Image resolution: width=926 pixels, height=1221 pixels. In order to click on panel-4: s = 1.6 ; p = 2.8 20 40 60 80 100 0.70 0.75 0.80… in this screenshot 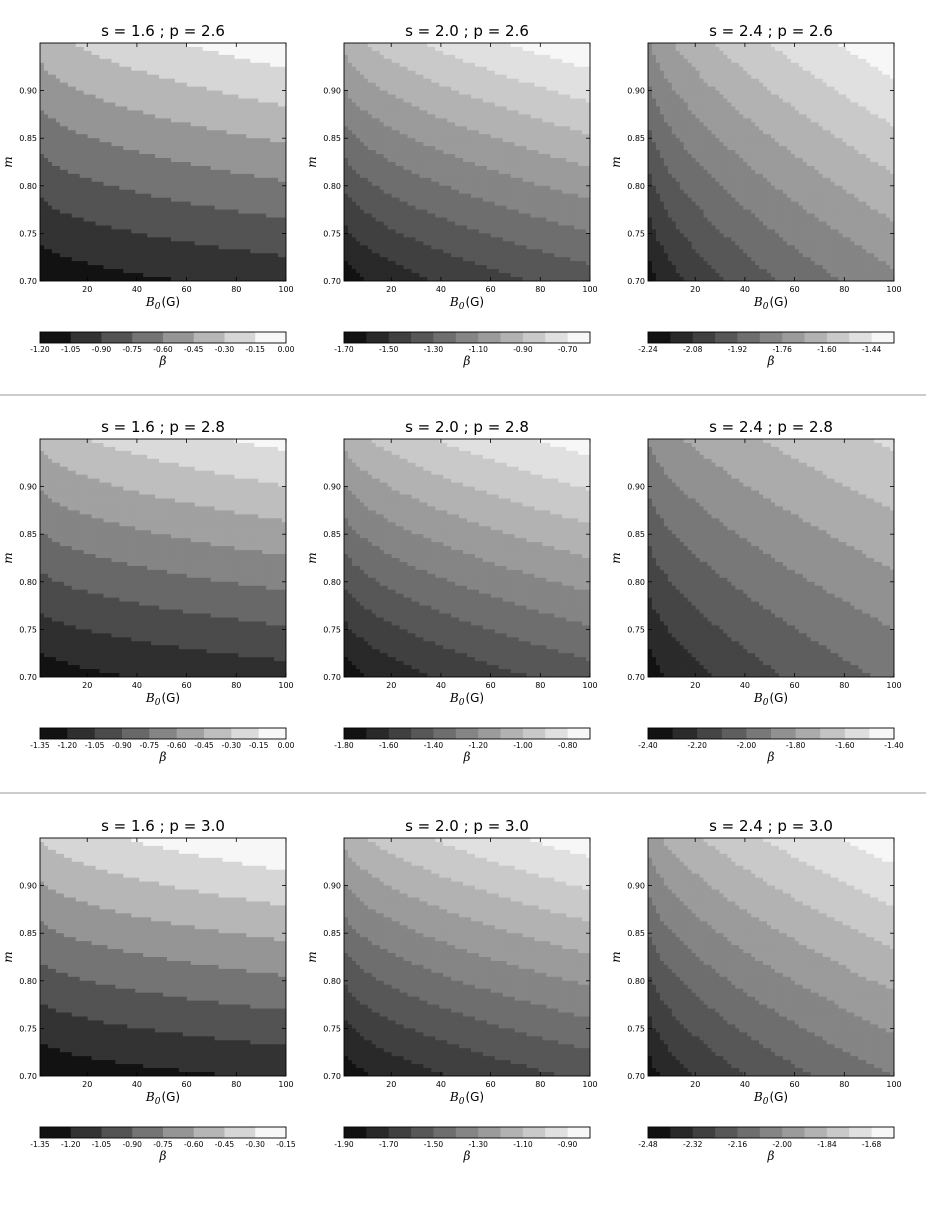, I will do `click(148, 591)`.